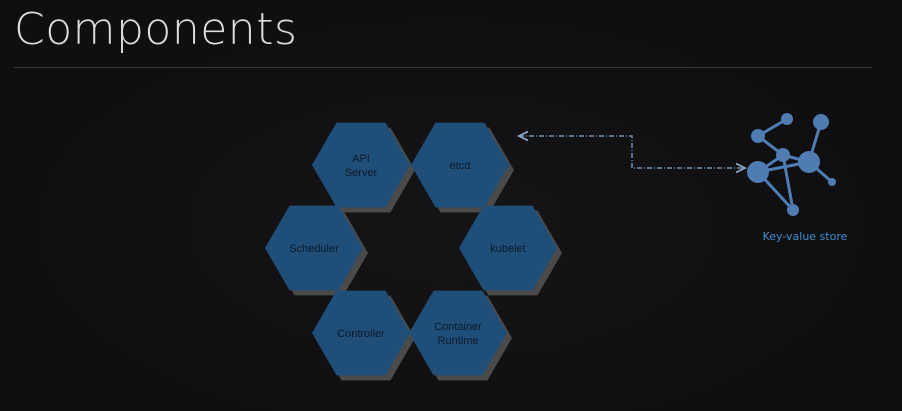 This screenshot has width=902, height=411. What do you see at coordinates (361, 173) in the screenshot?
I see `api-server-label: Server` at bounding box center [361, 173].